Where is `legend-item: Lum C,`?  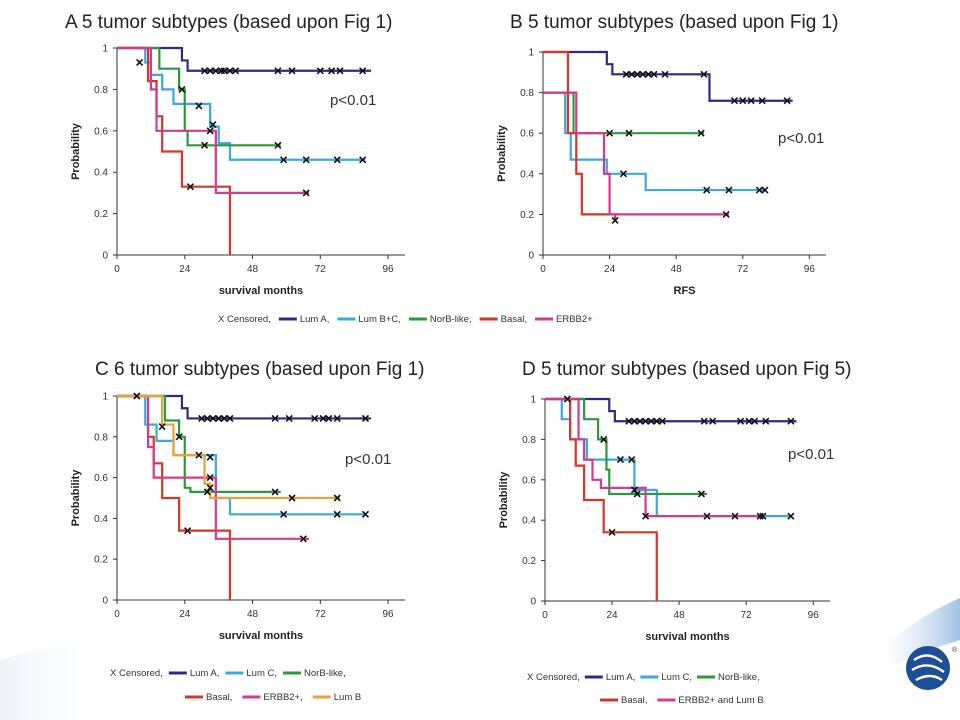 legend-item: Lum C, is located at coordinates (666, 677).